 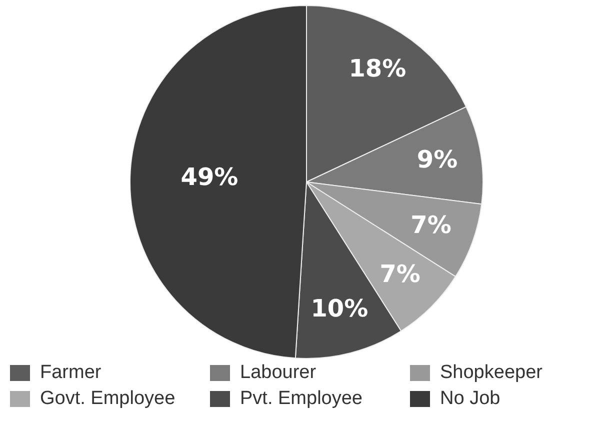 I want to click on data-label: 9%, so click(x=437, y=160).